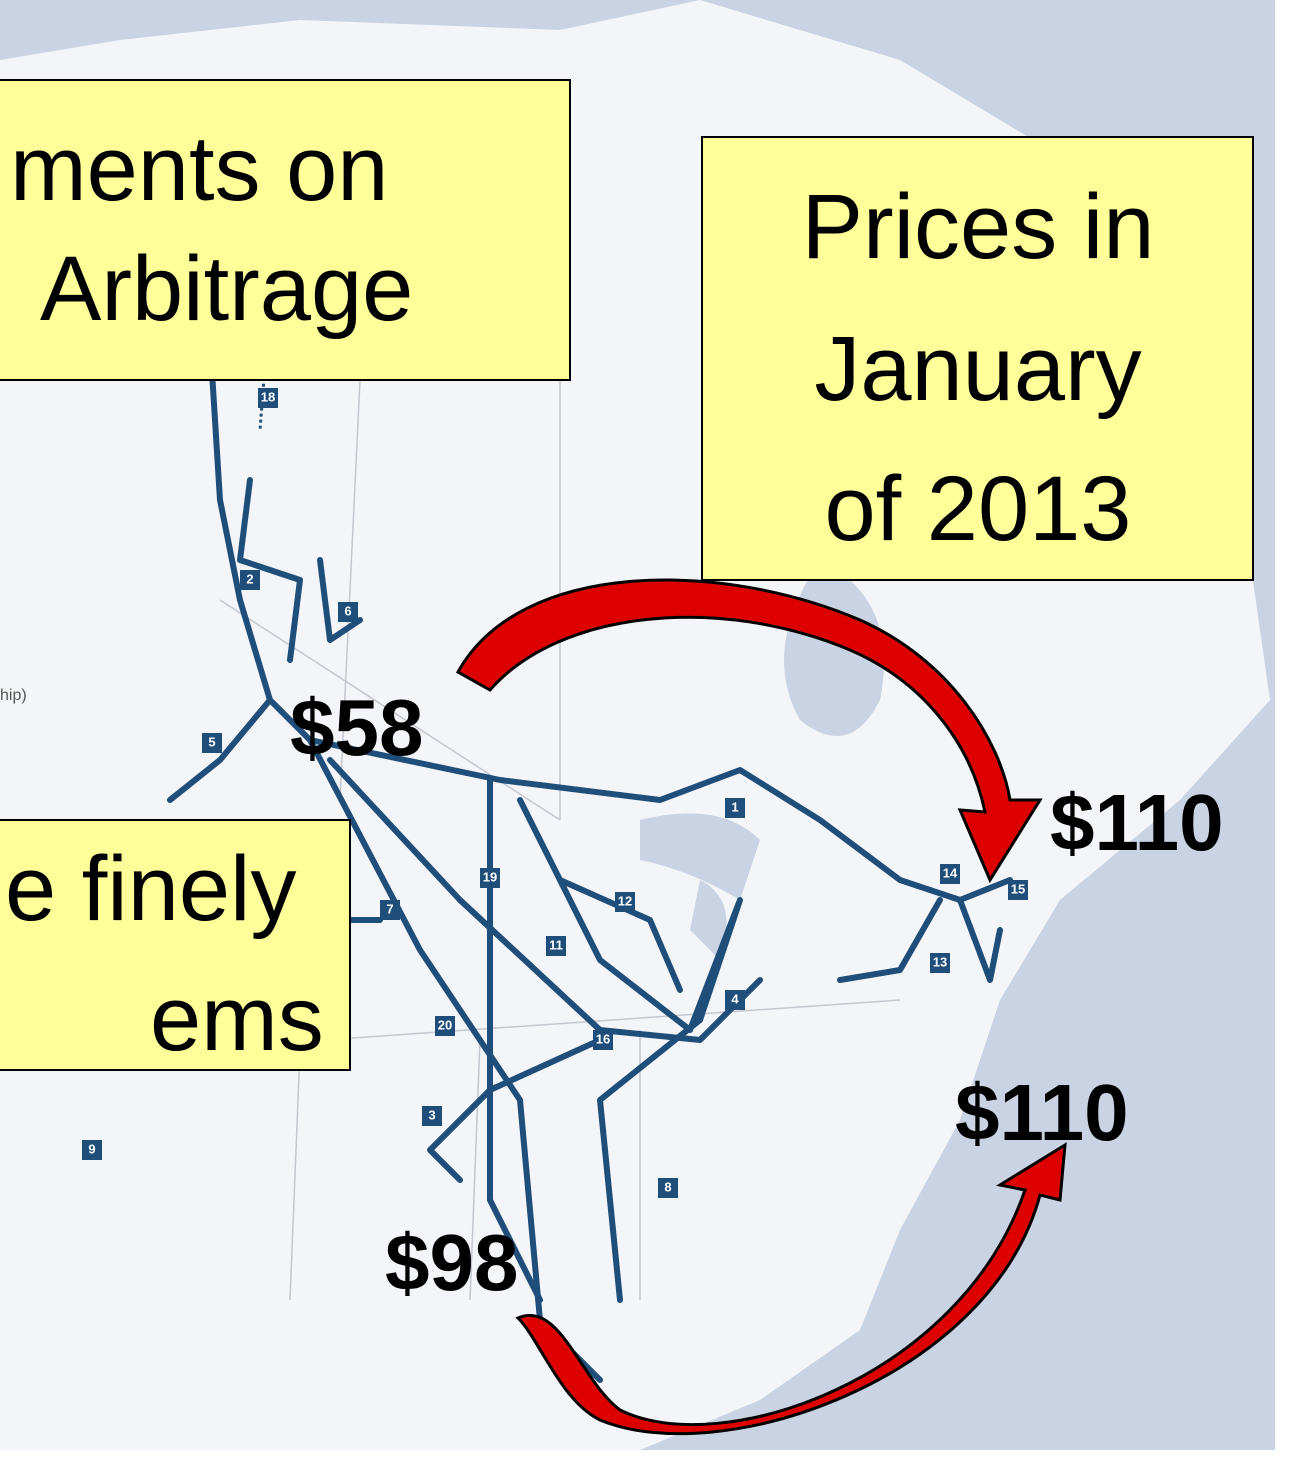 Image resolution: width=1289 pixels, height=1469 pixels. I want to click on pipeline-label: 8, so click(667, 1186).